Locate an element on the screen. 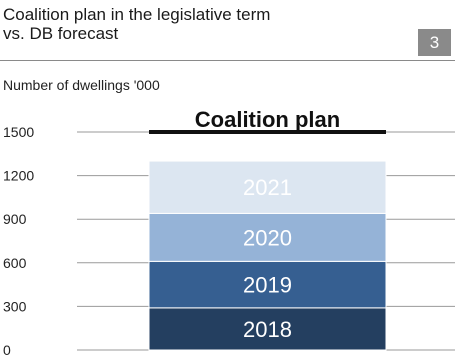 This screenshot has height=356, width=455. segment-label-2020: 2020 is located at coordinates (267, 237).